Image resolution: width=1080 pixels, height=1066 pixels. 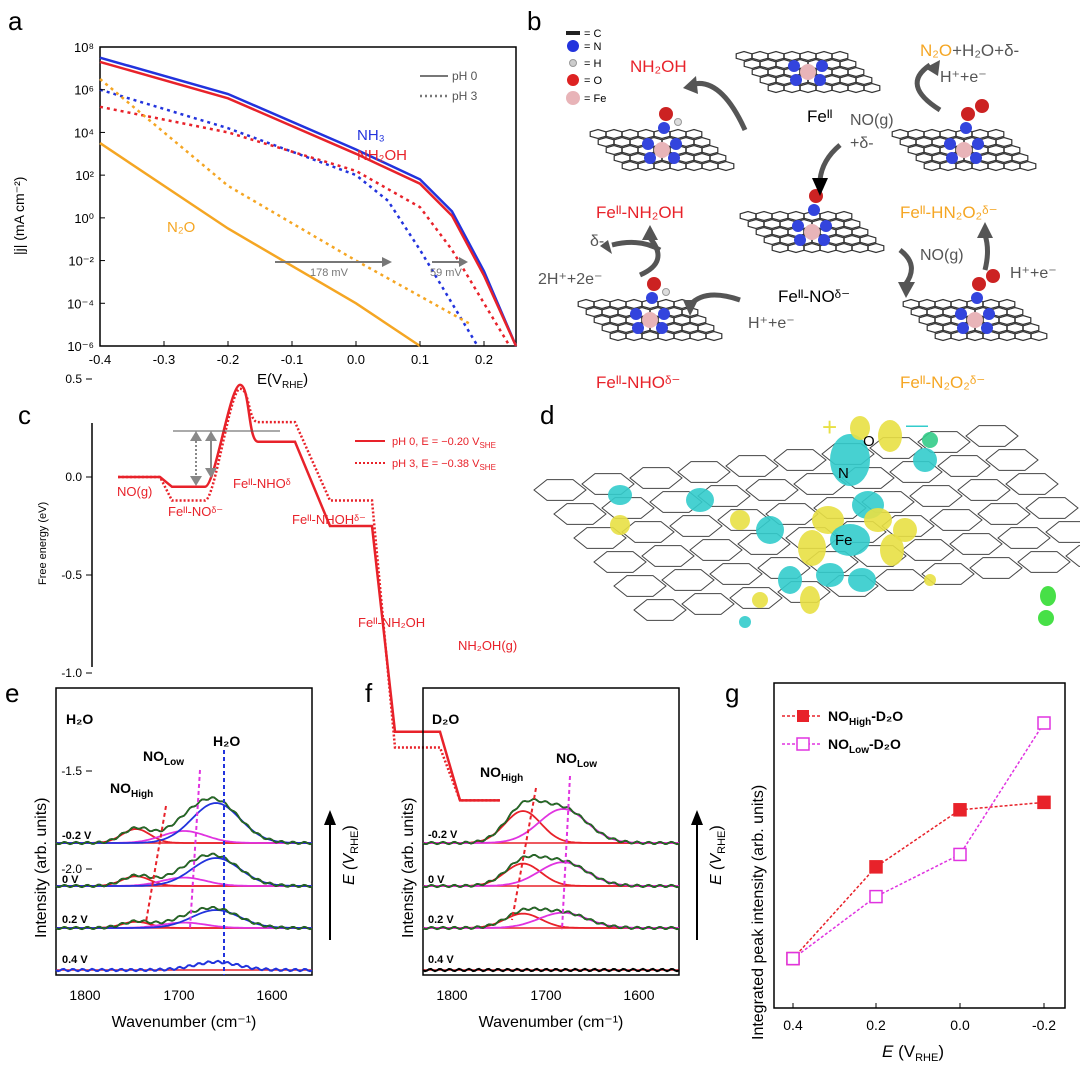 I want to click on f-nohigh-peak-guide, so click(x=524, y=854).